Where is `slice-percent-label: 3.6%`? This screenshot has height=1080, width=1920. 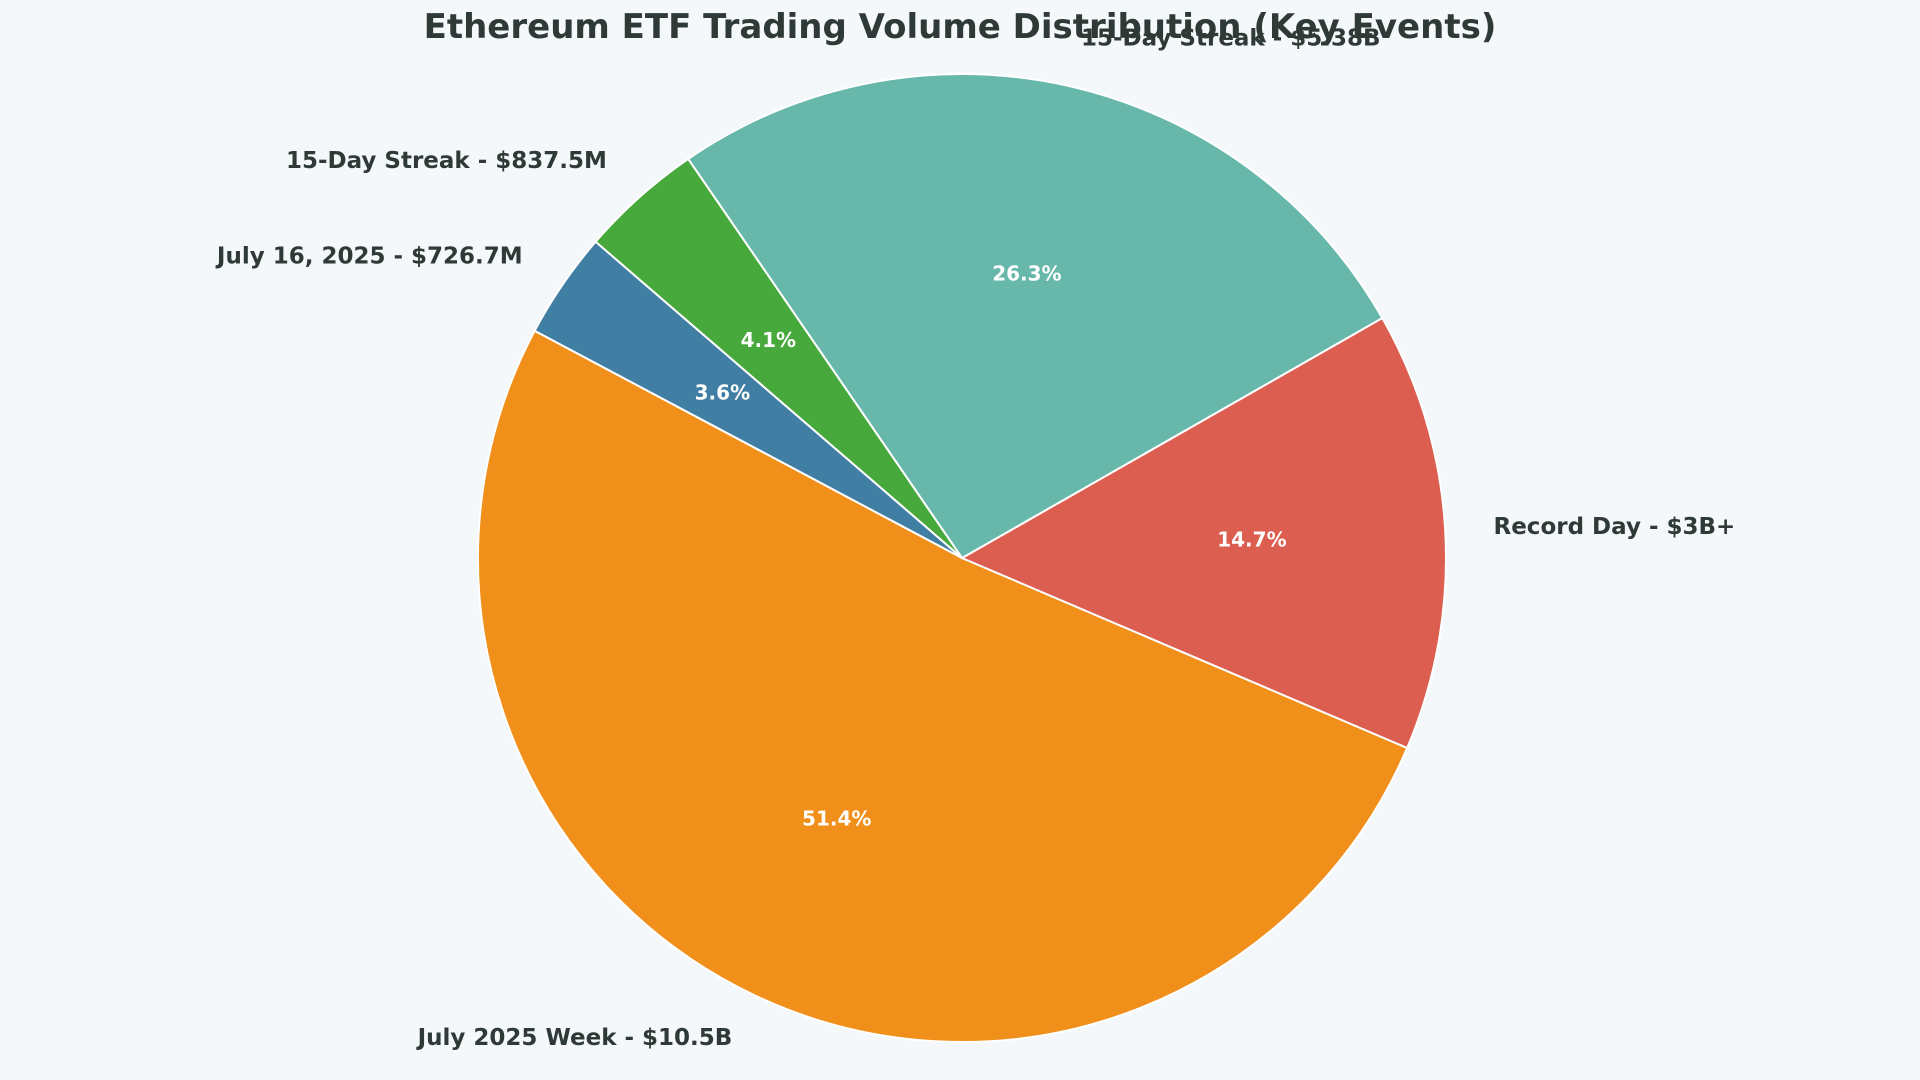
slice-percent-label: 3.6% is located at coordinates (722, 392).